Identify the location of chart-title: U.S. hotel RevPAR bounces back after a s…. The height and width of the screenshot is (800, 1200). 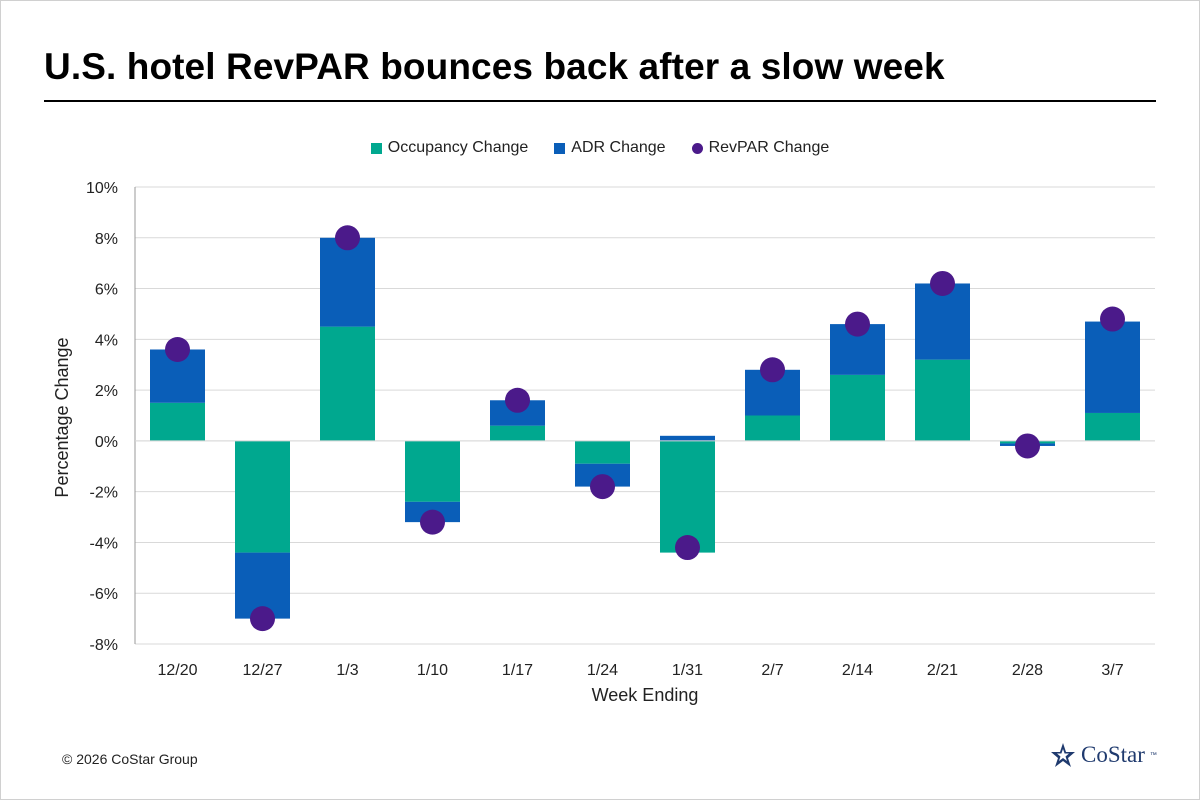
(494, 66).